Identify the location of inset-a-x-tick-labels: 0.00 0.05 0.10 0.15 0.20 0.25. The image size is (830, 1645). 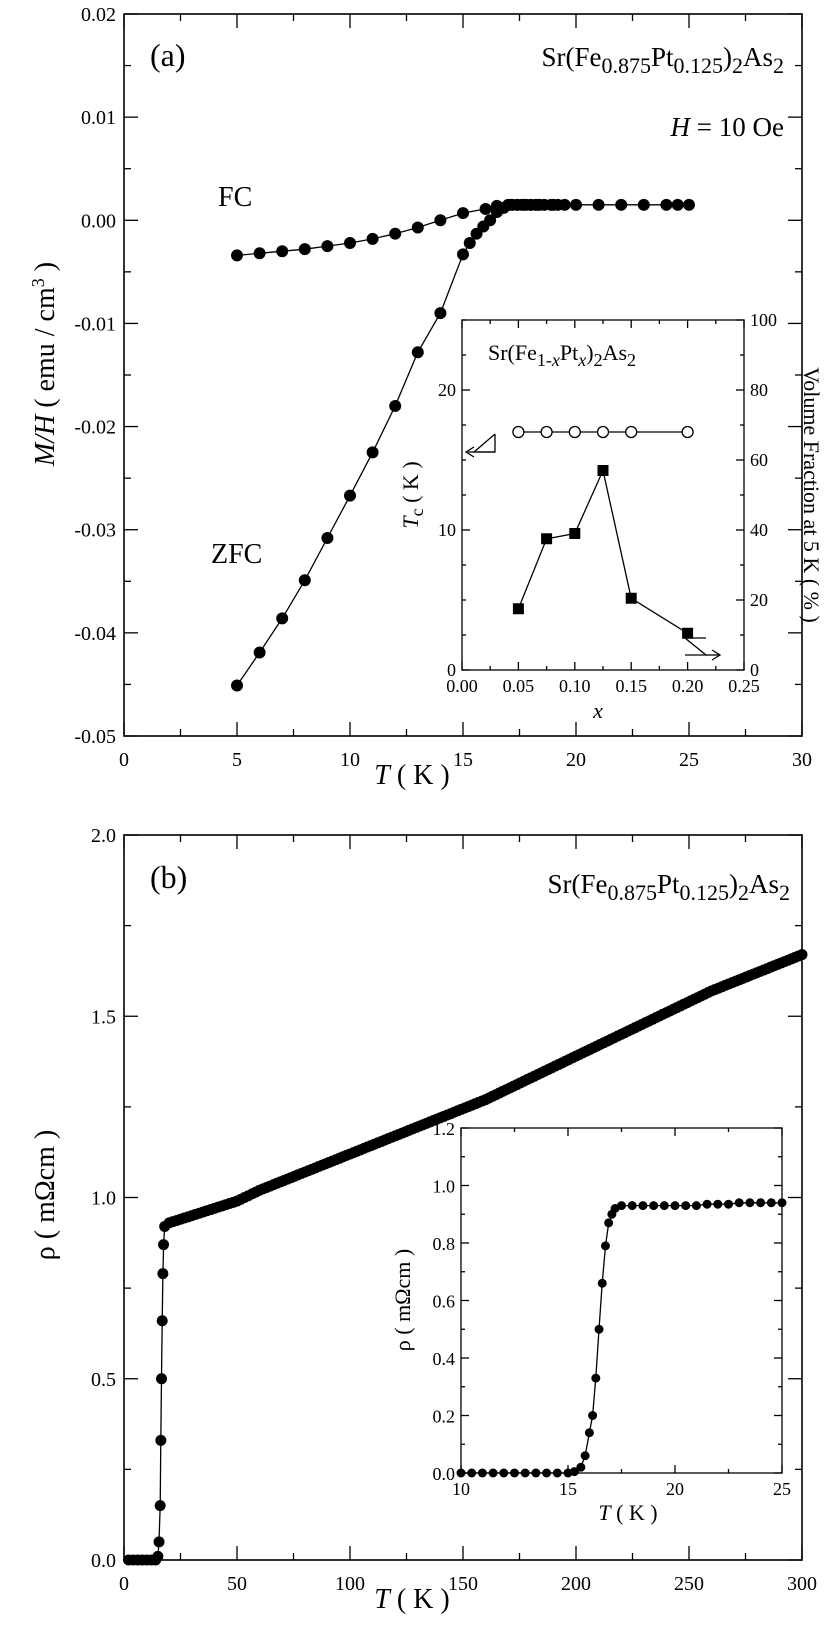
(603, 686).